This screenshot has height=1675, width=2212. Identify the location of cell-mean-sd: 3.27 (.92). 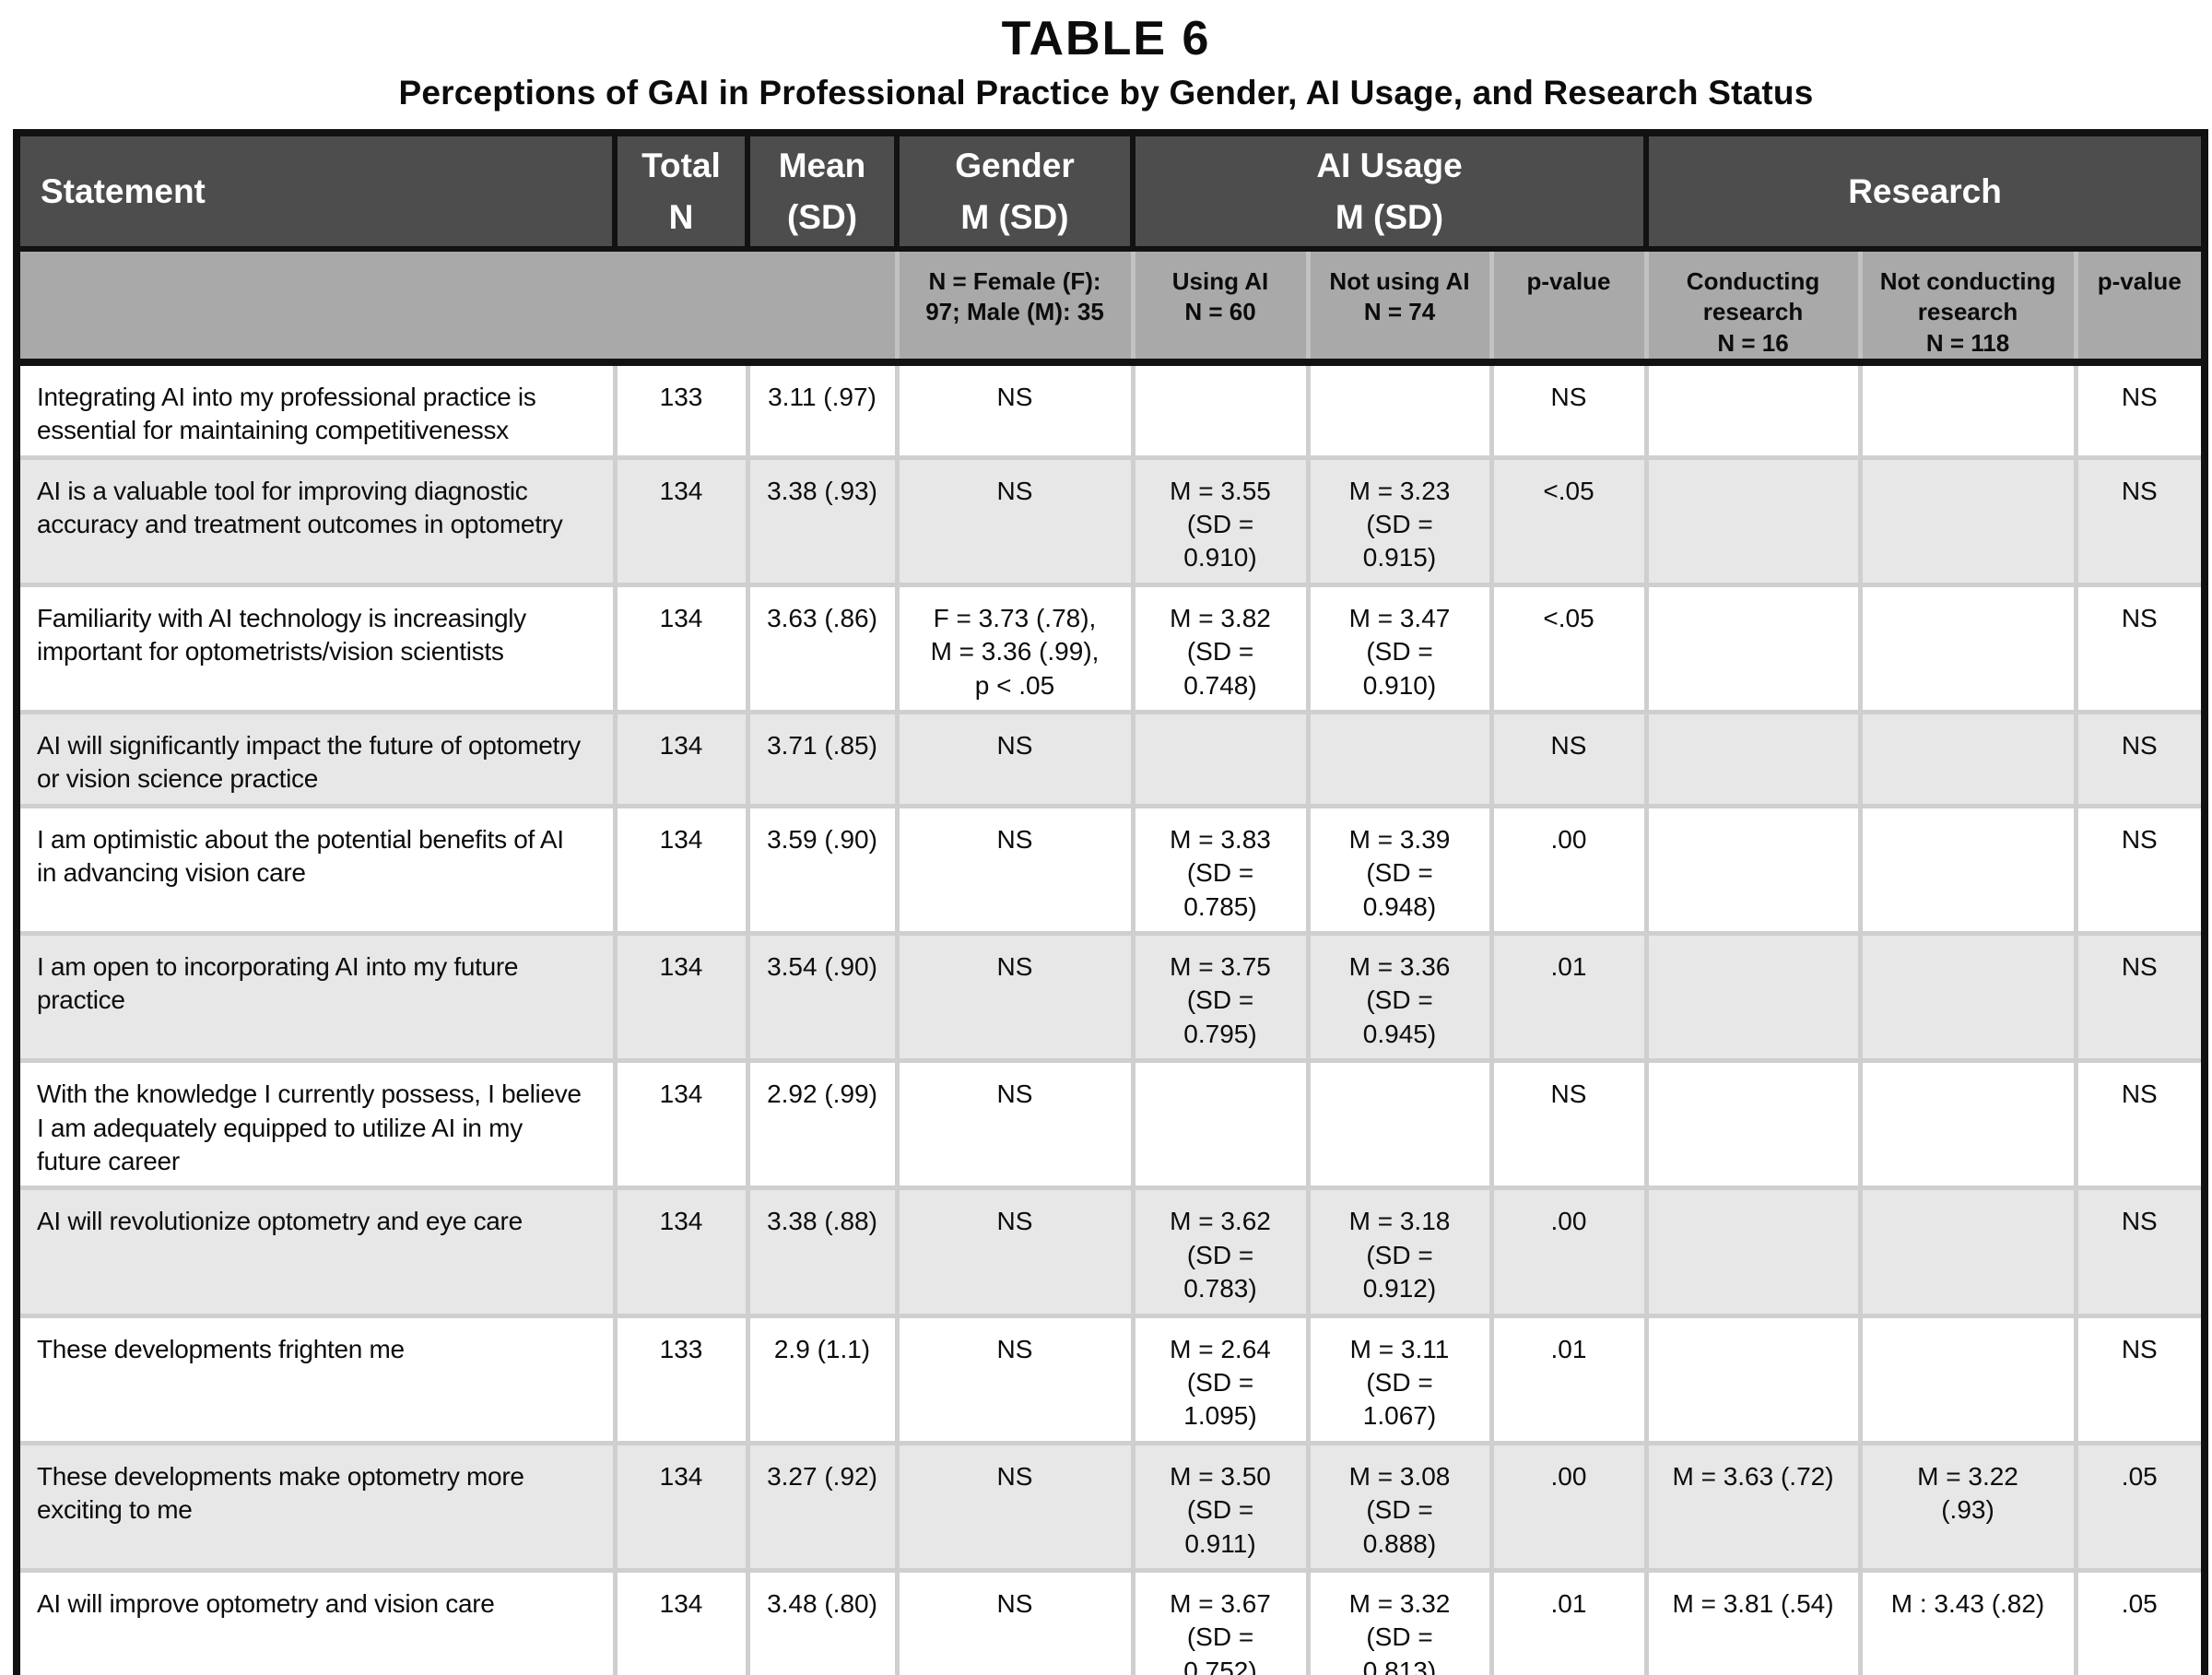
(822, 1506).